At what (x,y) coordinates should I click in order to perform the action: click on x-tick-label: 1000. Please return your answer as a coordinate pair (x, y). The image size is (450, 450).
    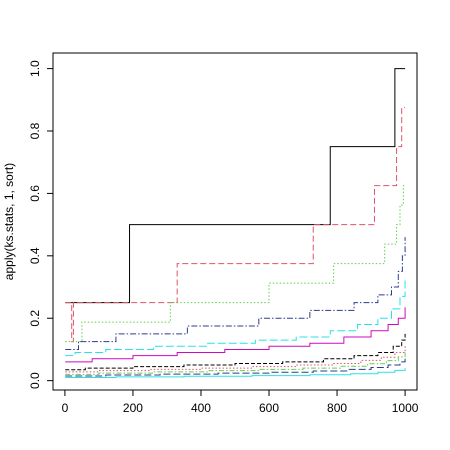
    Looking at the image, I should click on (405, 408).